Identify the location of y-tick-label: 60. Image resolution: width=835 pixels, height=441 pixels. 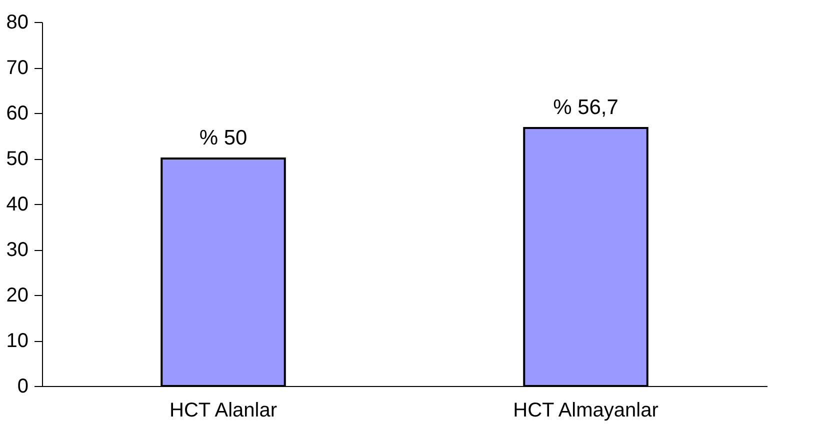
(17, 113).